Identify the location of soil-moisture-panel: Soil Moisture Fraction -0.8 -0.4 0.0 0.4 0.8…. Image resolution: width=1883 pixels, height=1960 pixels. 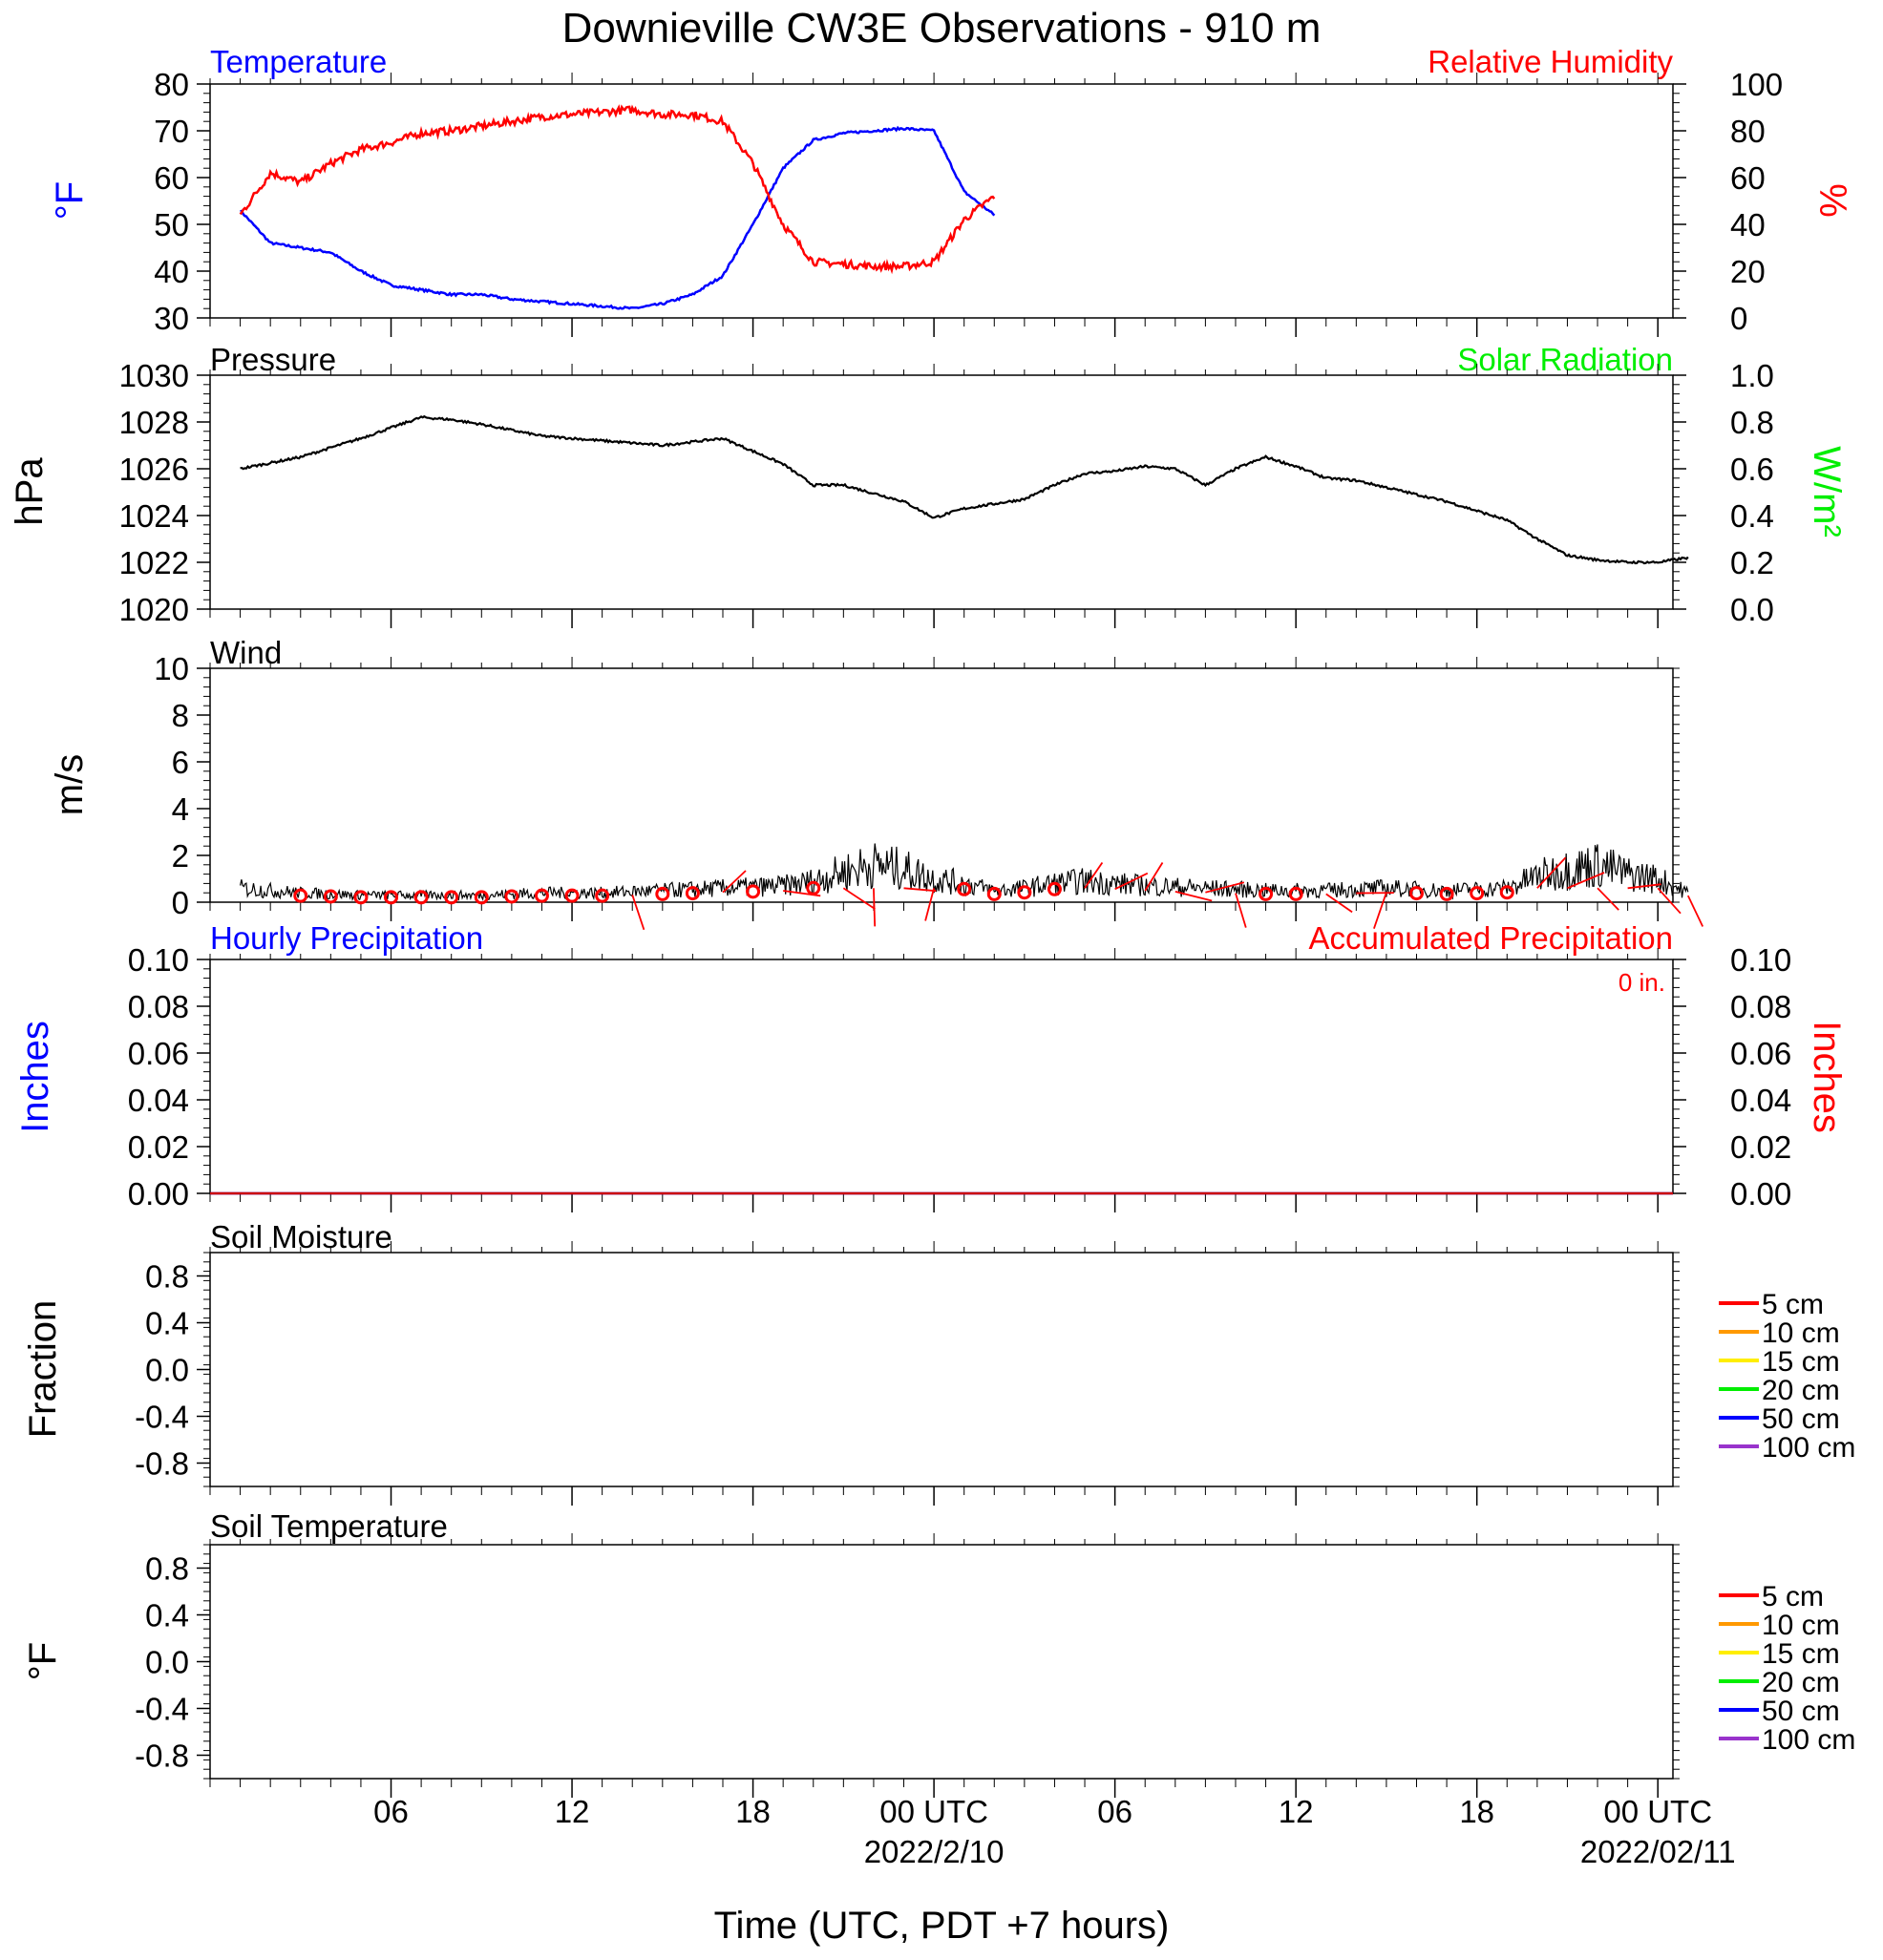
(938, 1362).